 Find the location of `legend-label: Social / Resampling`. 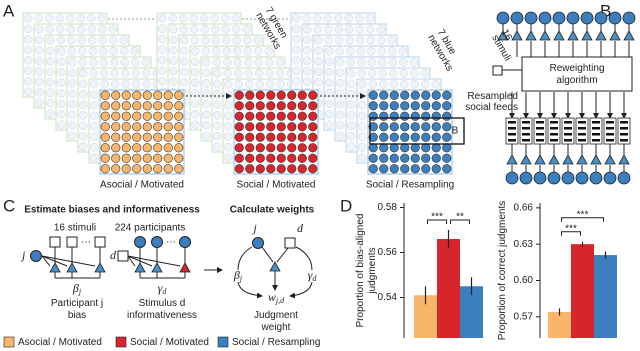

legend-label: Social / Resampling is located at coordinates (276, 342).